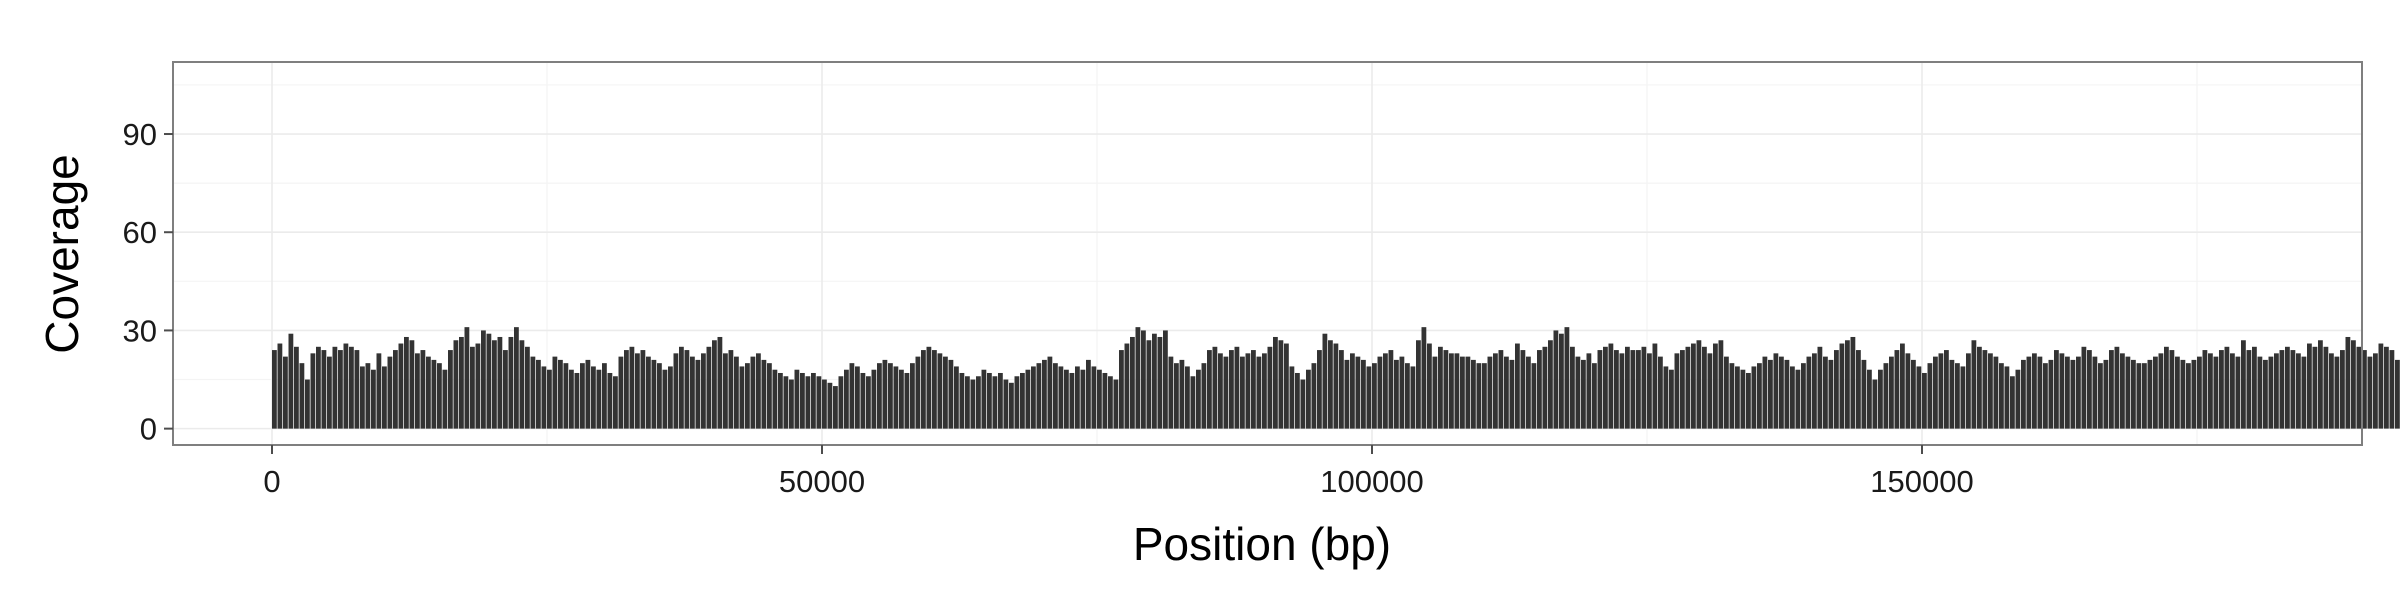  I want to click on y-tick-label: 0, so click(148, 429).